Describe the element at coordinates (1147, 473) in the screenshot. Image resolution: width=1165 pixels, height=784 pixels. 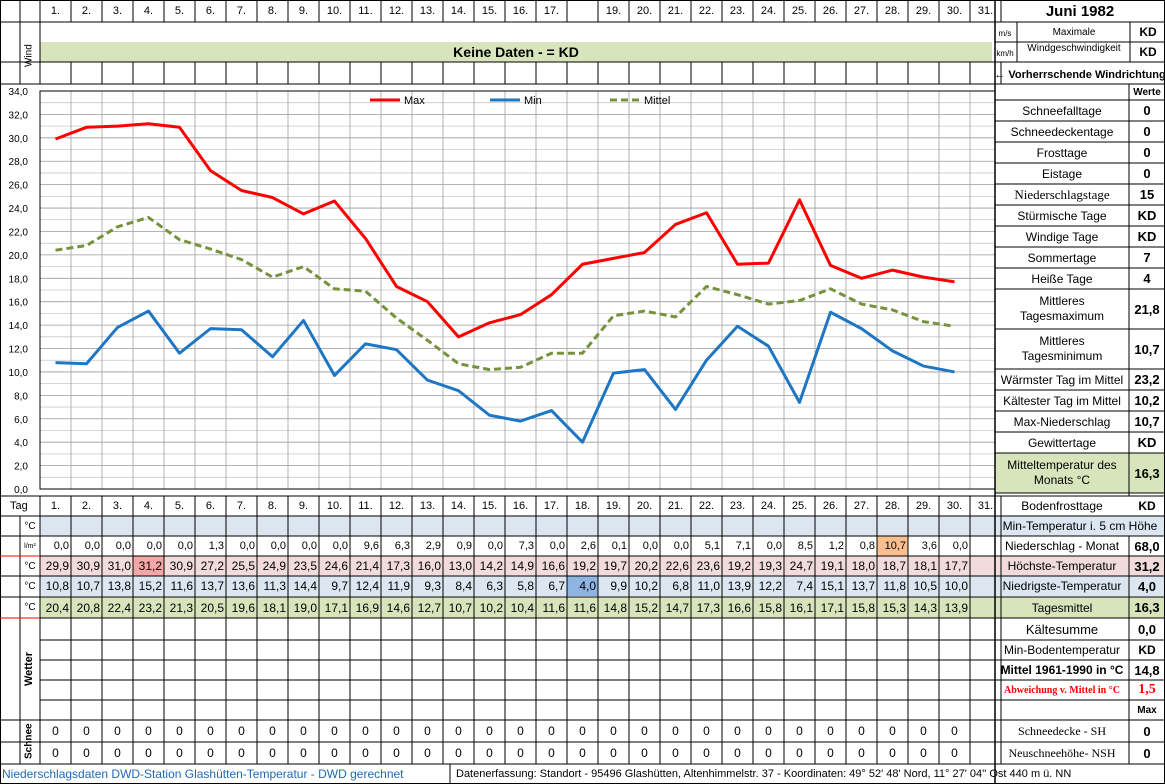
I see `stat-value: 16,3` at that location.